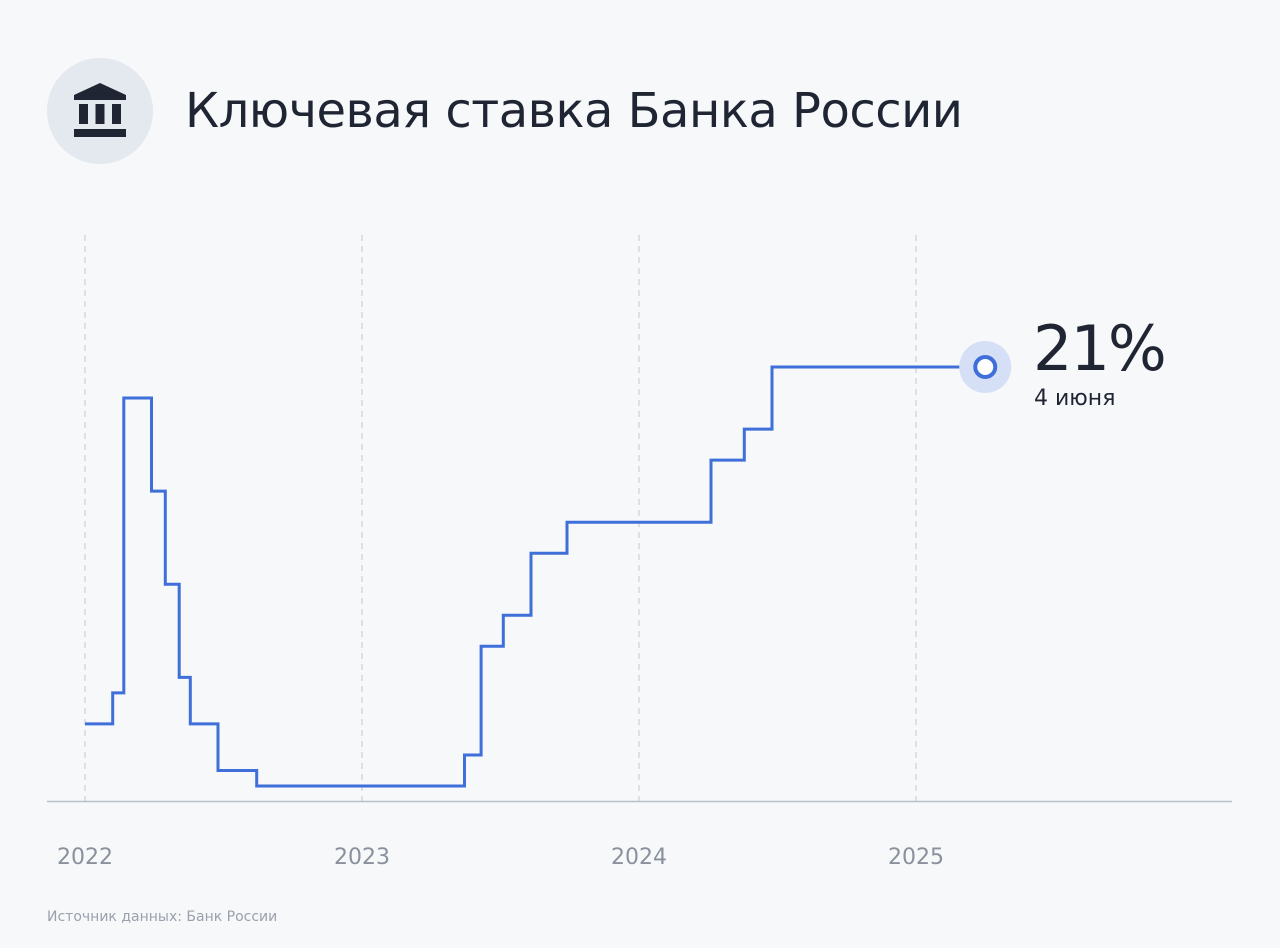 The image size is (1280, 948). Describe the element at coordinates (162, 917) in the screenshot. I see `data-source-note: Источник данных: Банк России` at that location.